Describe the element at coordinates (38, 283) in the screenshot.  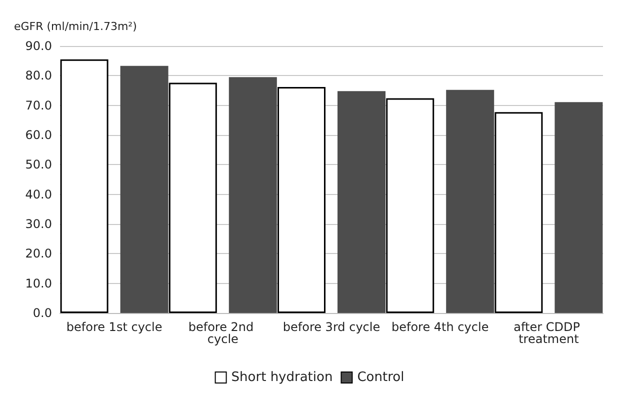
I see `y-tick-label: 10.0` at that location.